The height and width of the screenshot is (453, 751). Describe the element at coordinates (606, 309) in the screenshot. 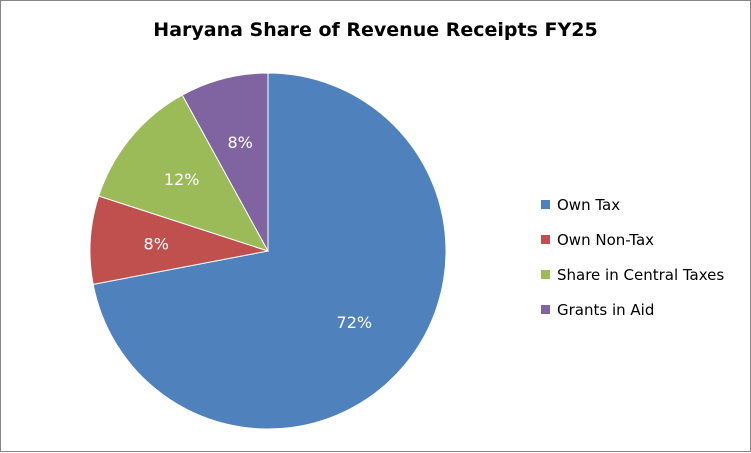

I see `legend-label: Grants in Aid` at that location.